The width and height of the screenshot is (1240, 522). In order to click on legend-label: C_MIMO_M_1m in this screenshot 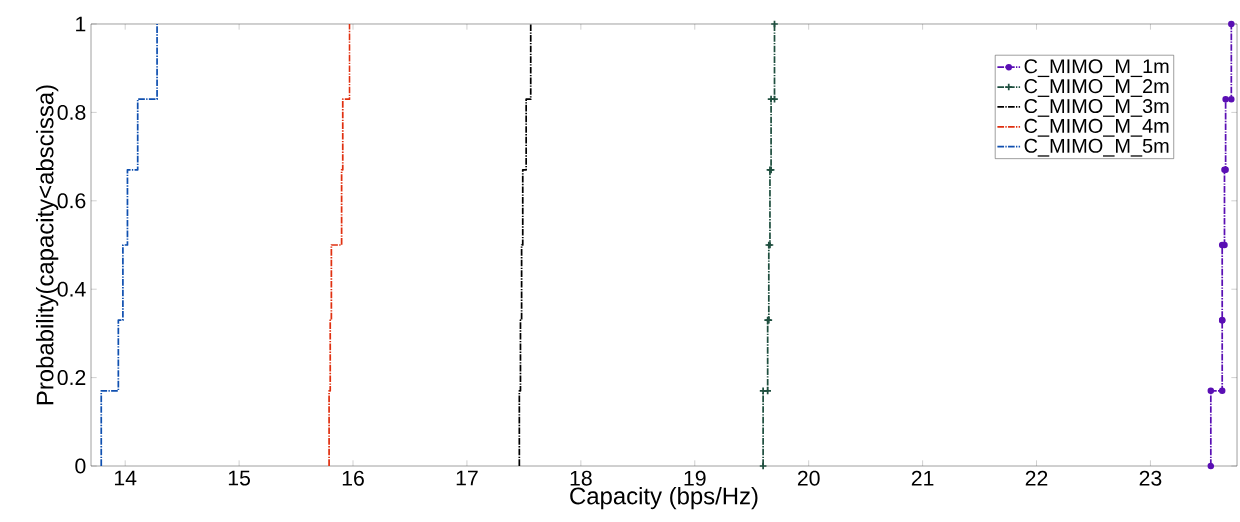, I will do `click(1096, 68)`.